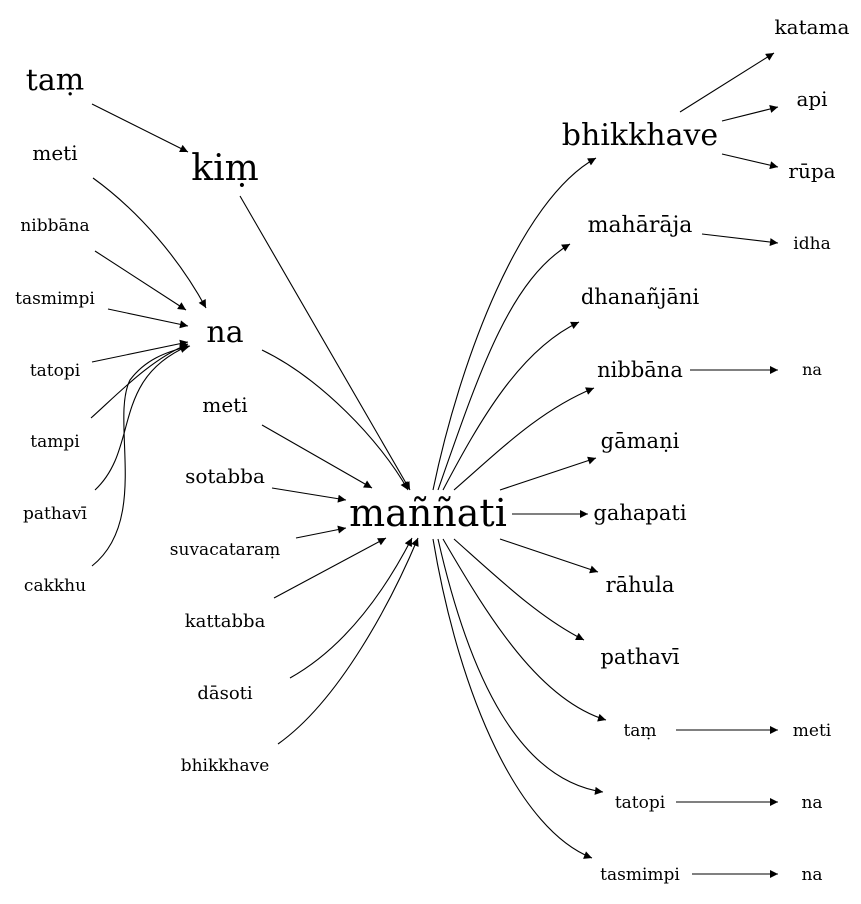 The image size is (861, 904). I want to click on node-dhananjani: dhanañjāni, so click(640, 297).